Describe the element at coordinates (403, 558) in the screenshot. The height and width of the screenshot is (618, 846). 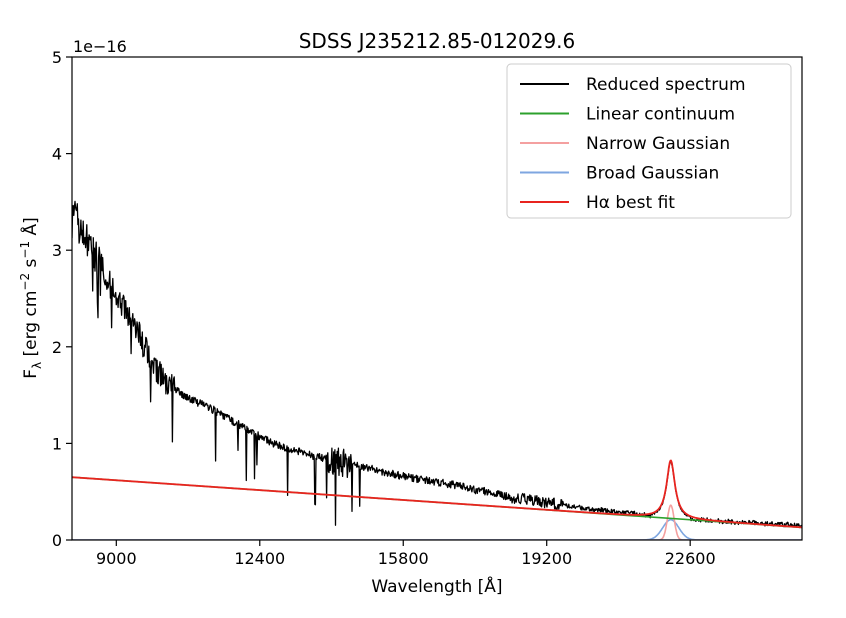
I see `x-tick-label: 15800` at that location.